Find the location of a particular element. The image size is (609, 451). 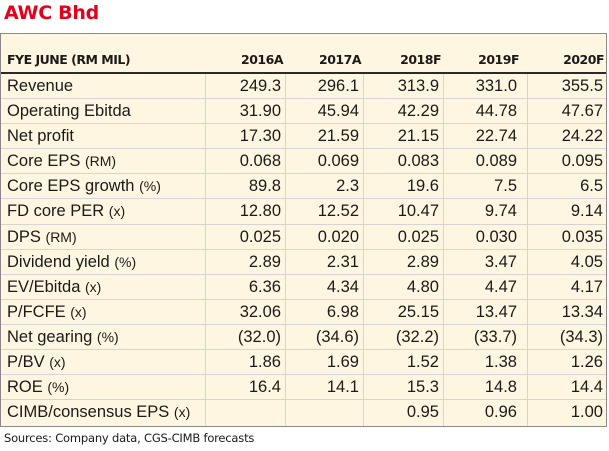

row-label-text: Dividend yield is located at coordinates (58, 261).